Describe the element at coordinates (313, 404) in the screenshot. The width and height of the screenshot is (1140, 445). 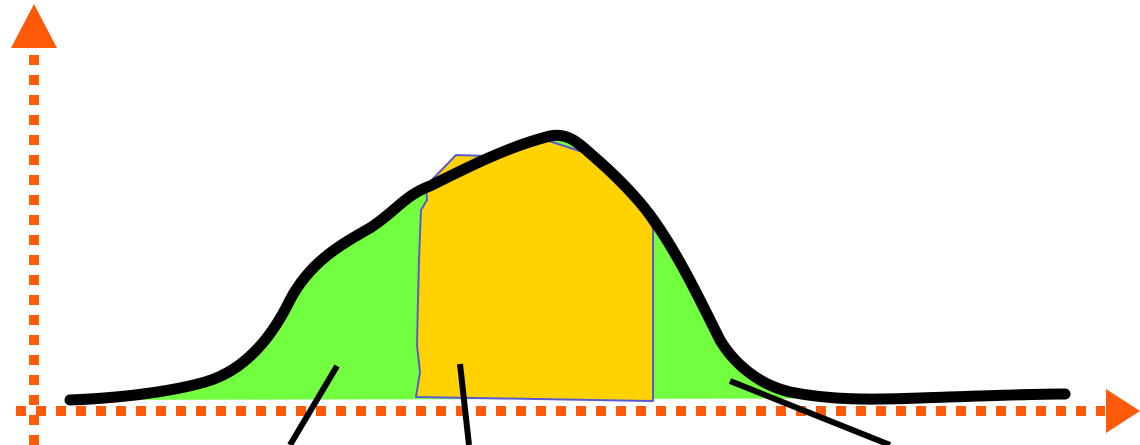
I see `leader-line-left` at that location.